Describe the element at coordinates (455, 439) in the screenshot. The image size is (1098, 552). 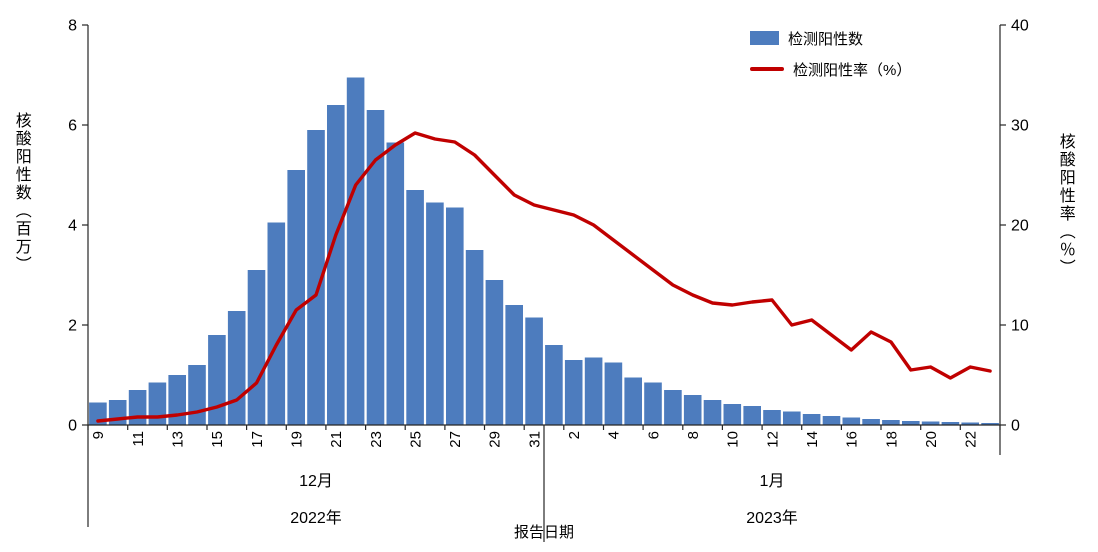
I see `x-tick-label: 27` at that location.